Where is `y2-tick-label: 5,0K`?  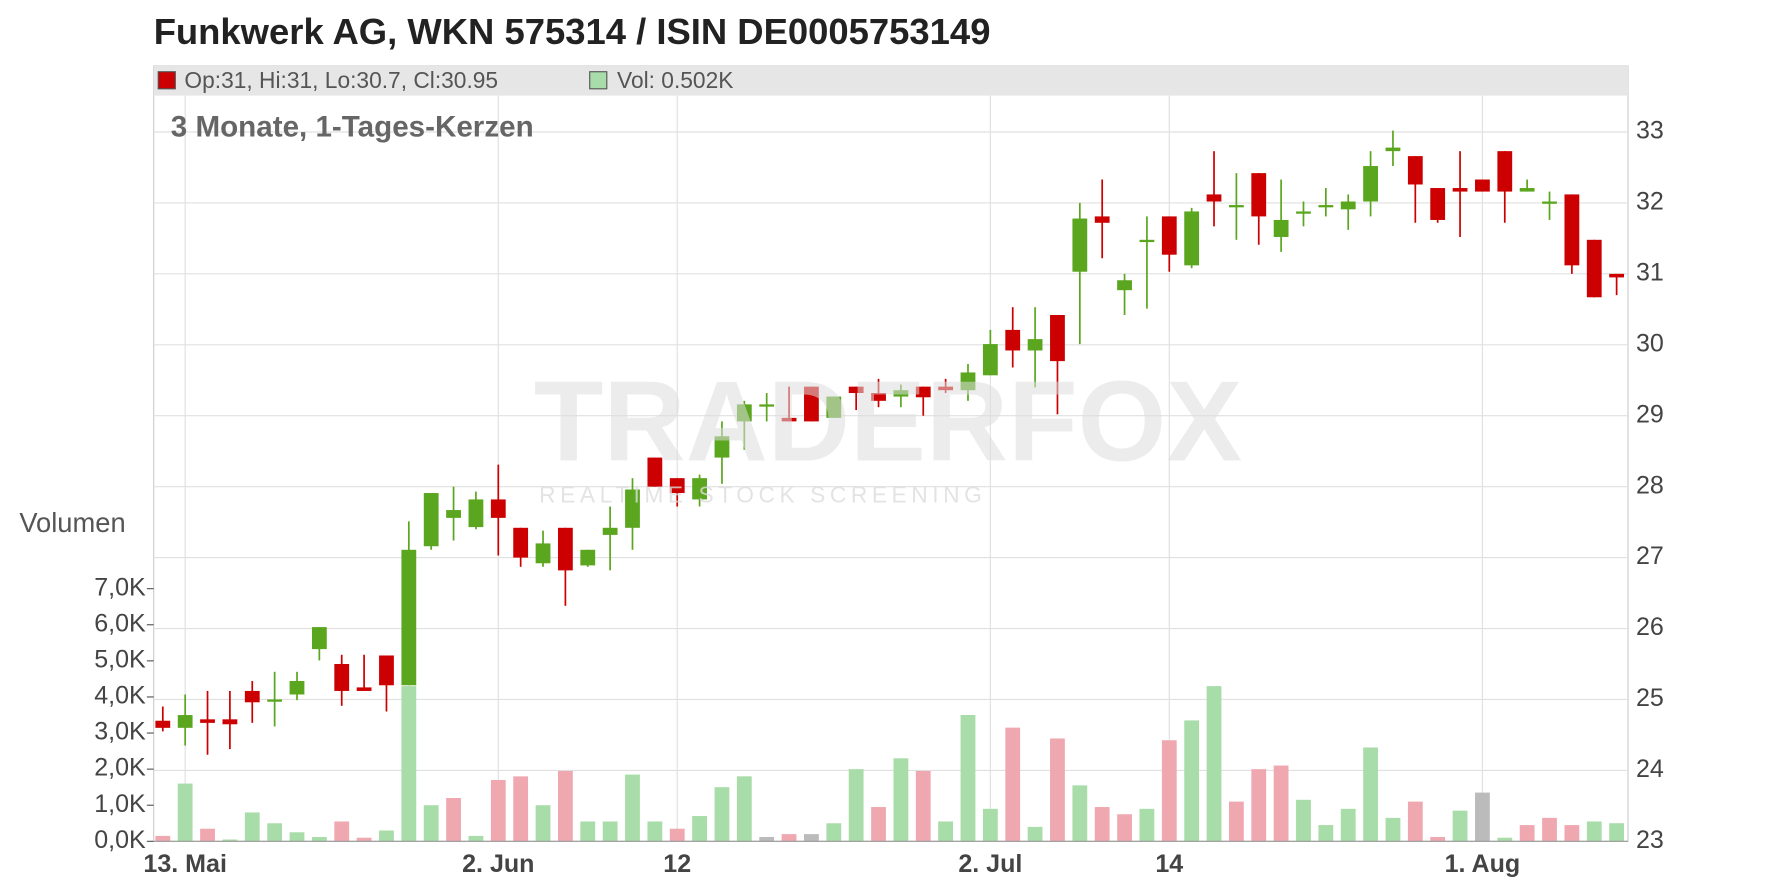
y2-tick-label: 5,0K is located at coordinates (120, 659).